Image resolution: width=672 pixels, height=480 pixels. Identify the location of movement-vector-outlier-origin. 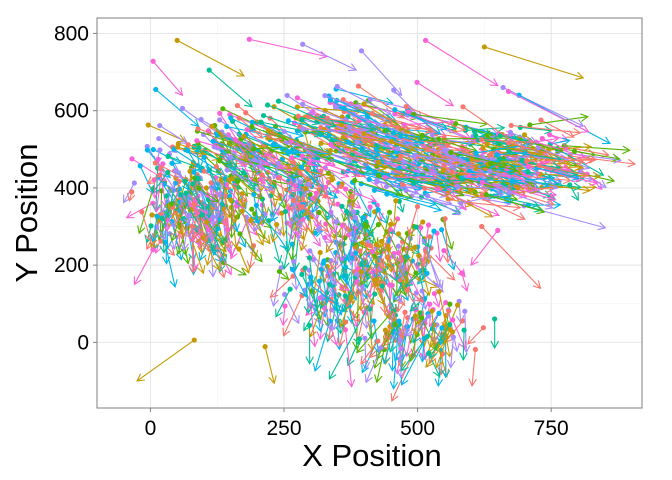
(503, 87).